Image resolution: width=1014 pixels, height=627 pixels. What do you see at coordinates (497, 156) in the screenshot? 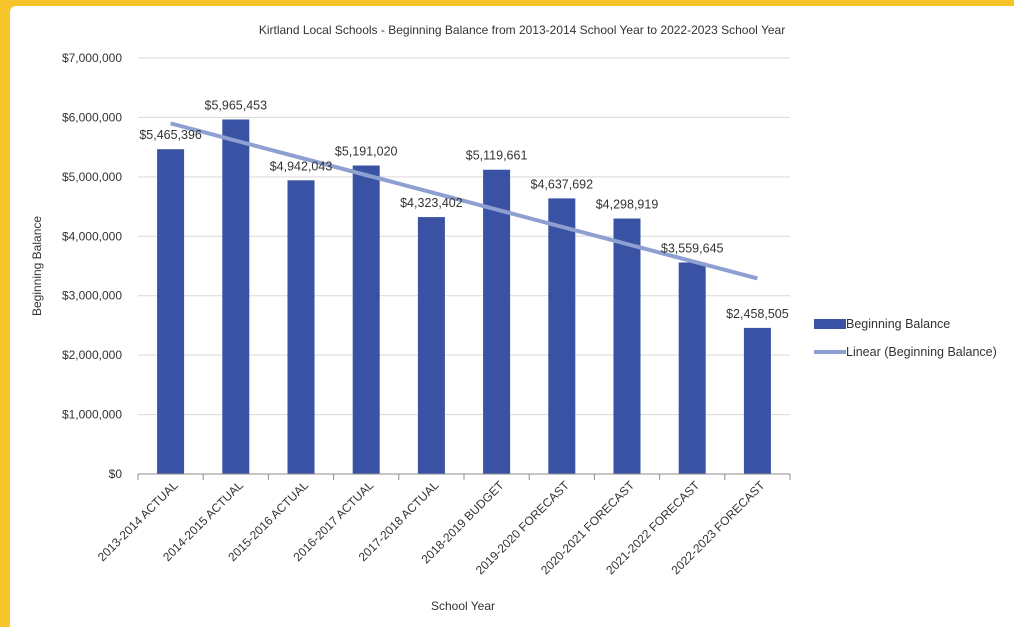
I see `data-label: $5,119,661` at bounding box center [497, 156].